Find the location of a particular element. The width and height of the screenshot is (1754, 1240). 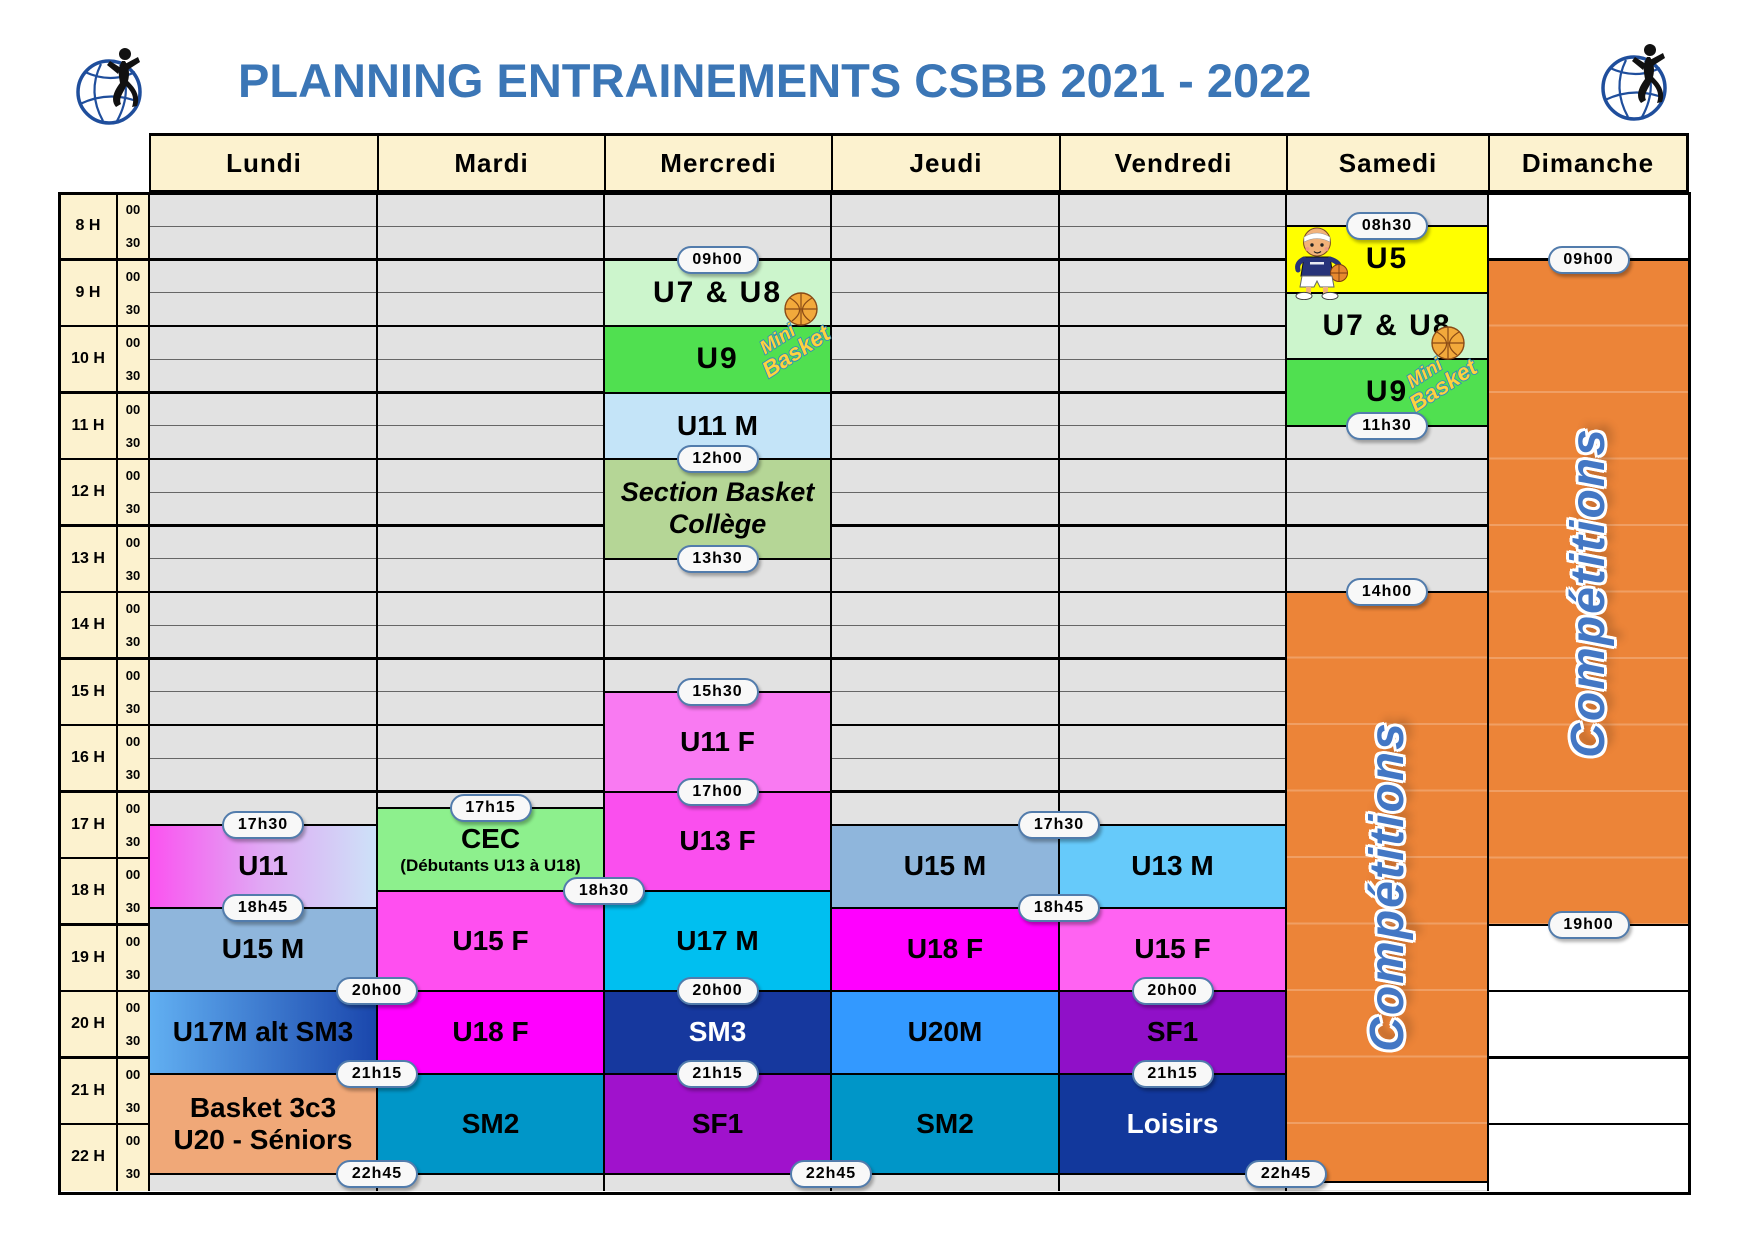

session-label: SM3 is located at coordinates (717, 1032).